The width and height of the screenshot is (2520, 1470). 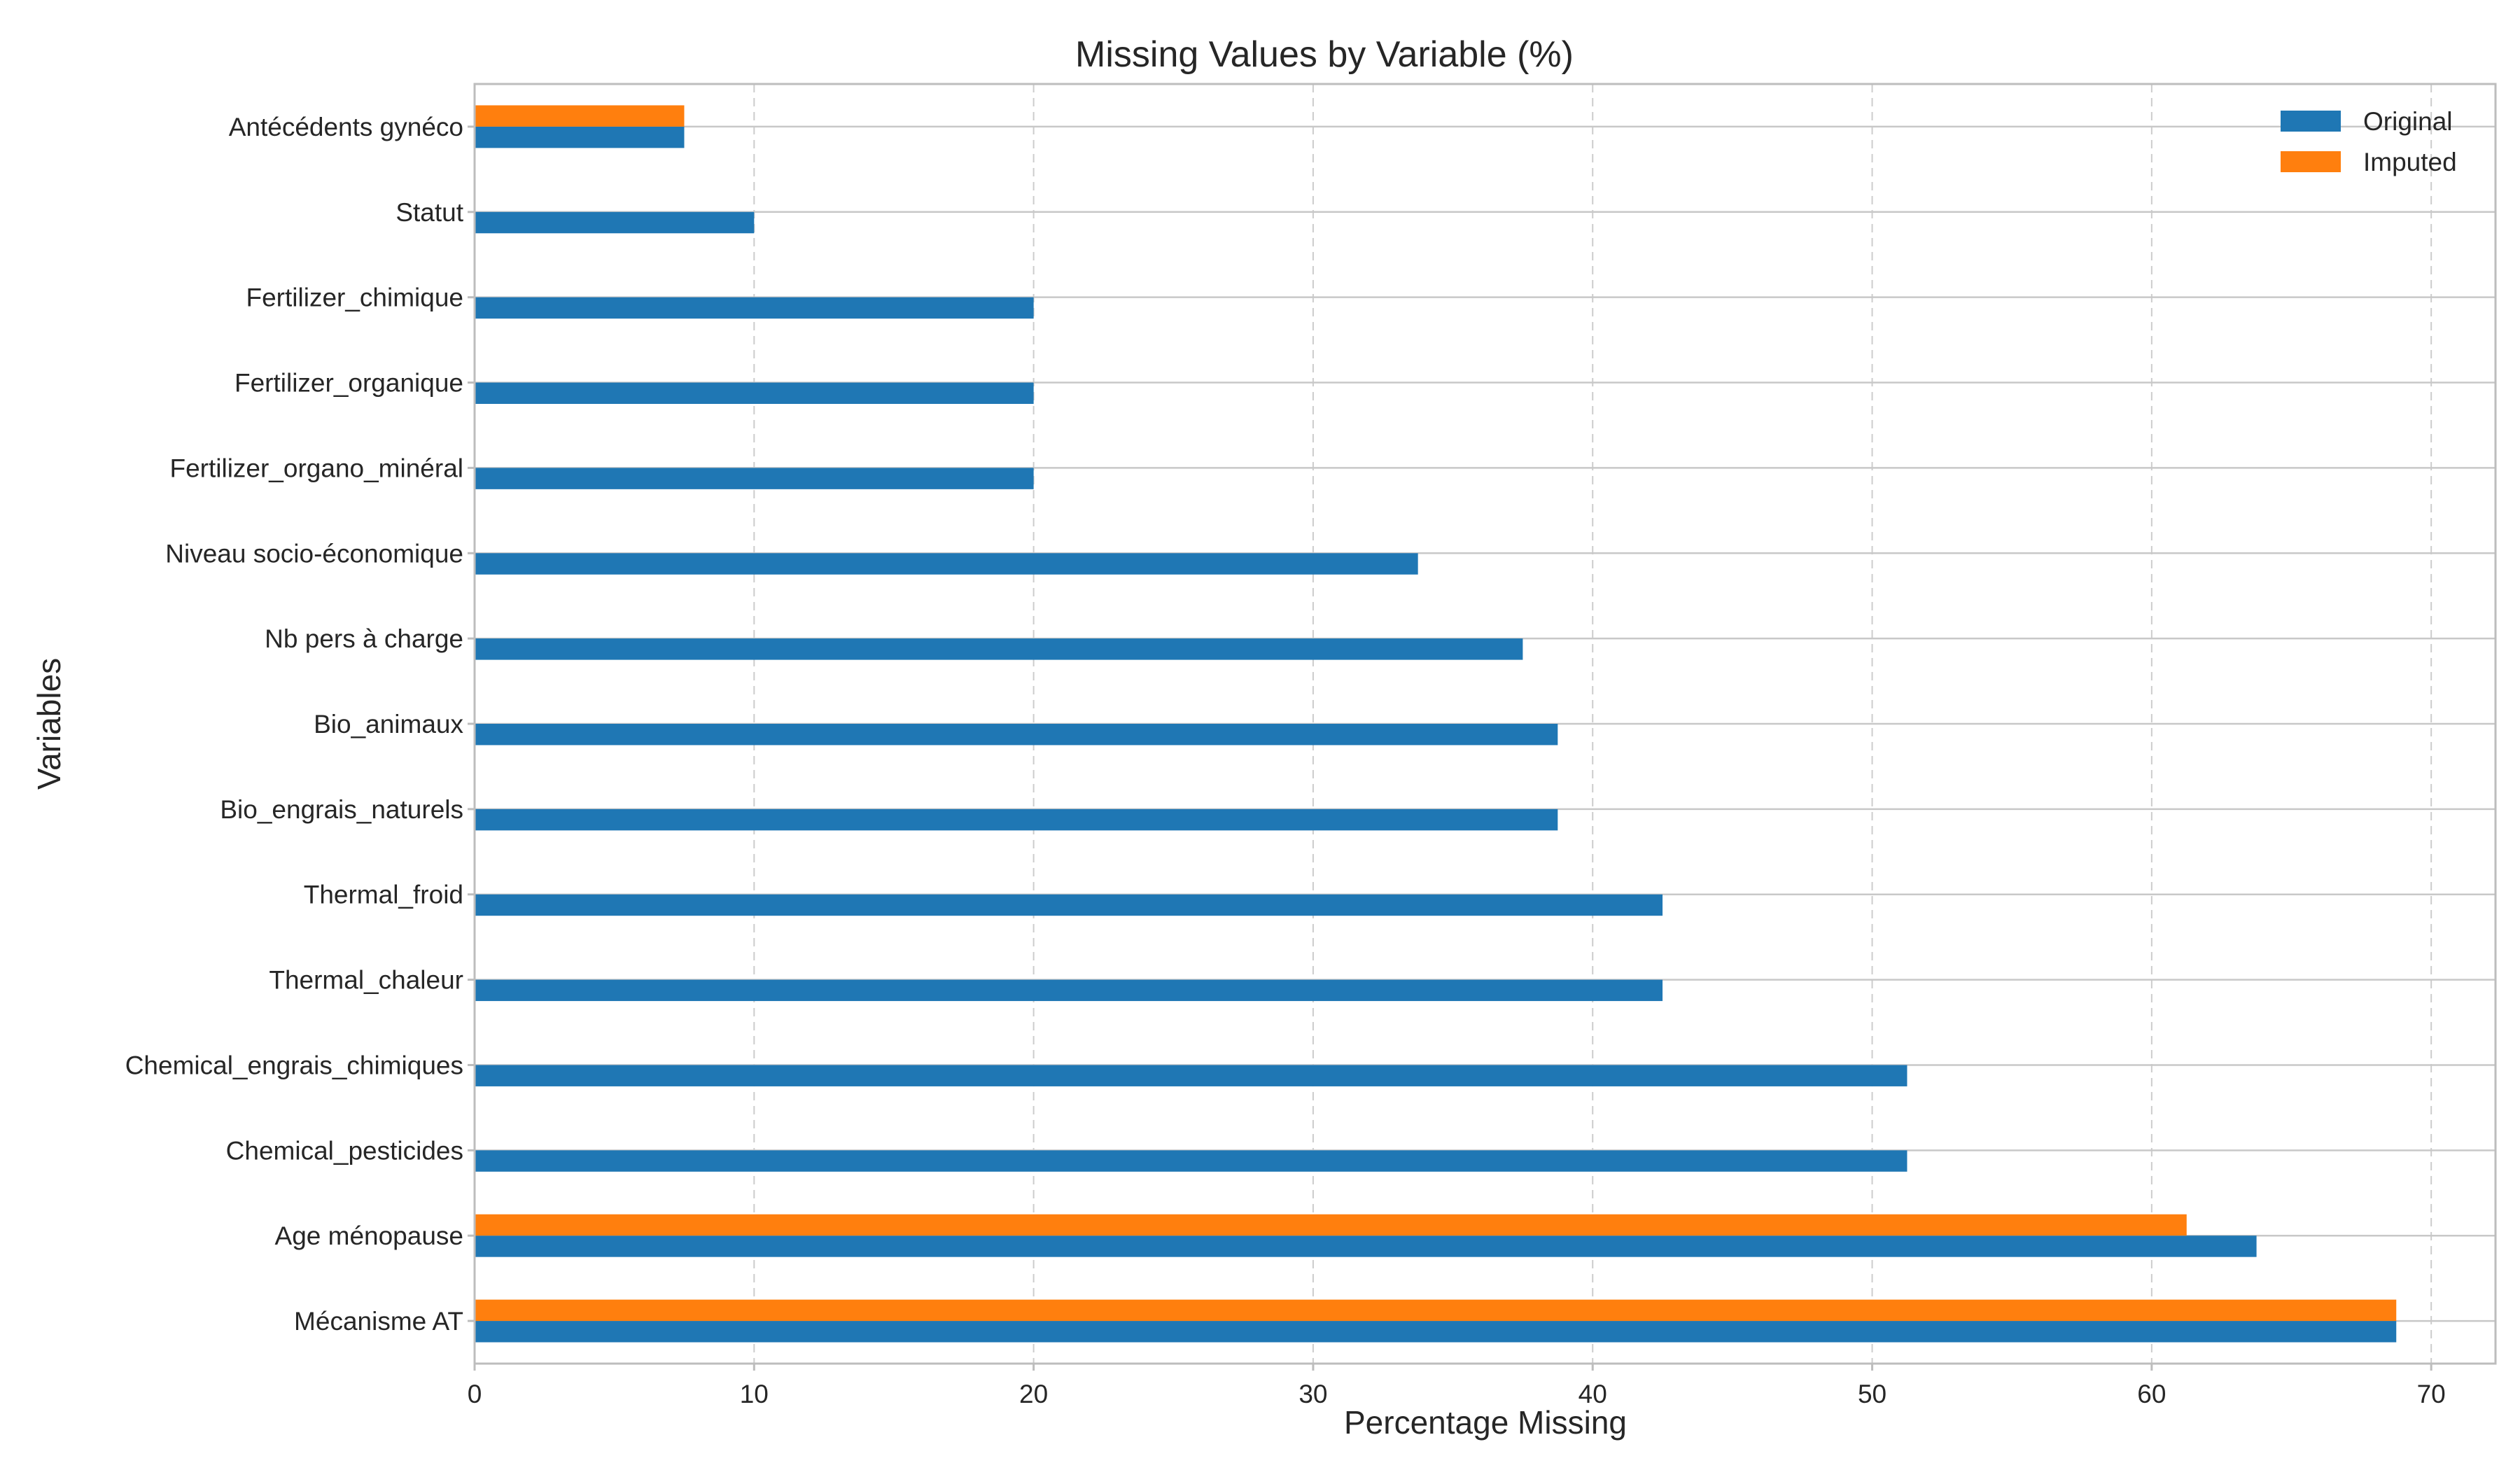 What do you see at coordinates (364, 638) in the screenshot?
I see `y-tick-label: Nb pers à charge` at bounding box center [364, 638].